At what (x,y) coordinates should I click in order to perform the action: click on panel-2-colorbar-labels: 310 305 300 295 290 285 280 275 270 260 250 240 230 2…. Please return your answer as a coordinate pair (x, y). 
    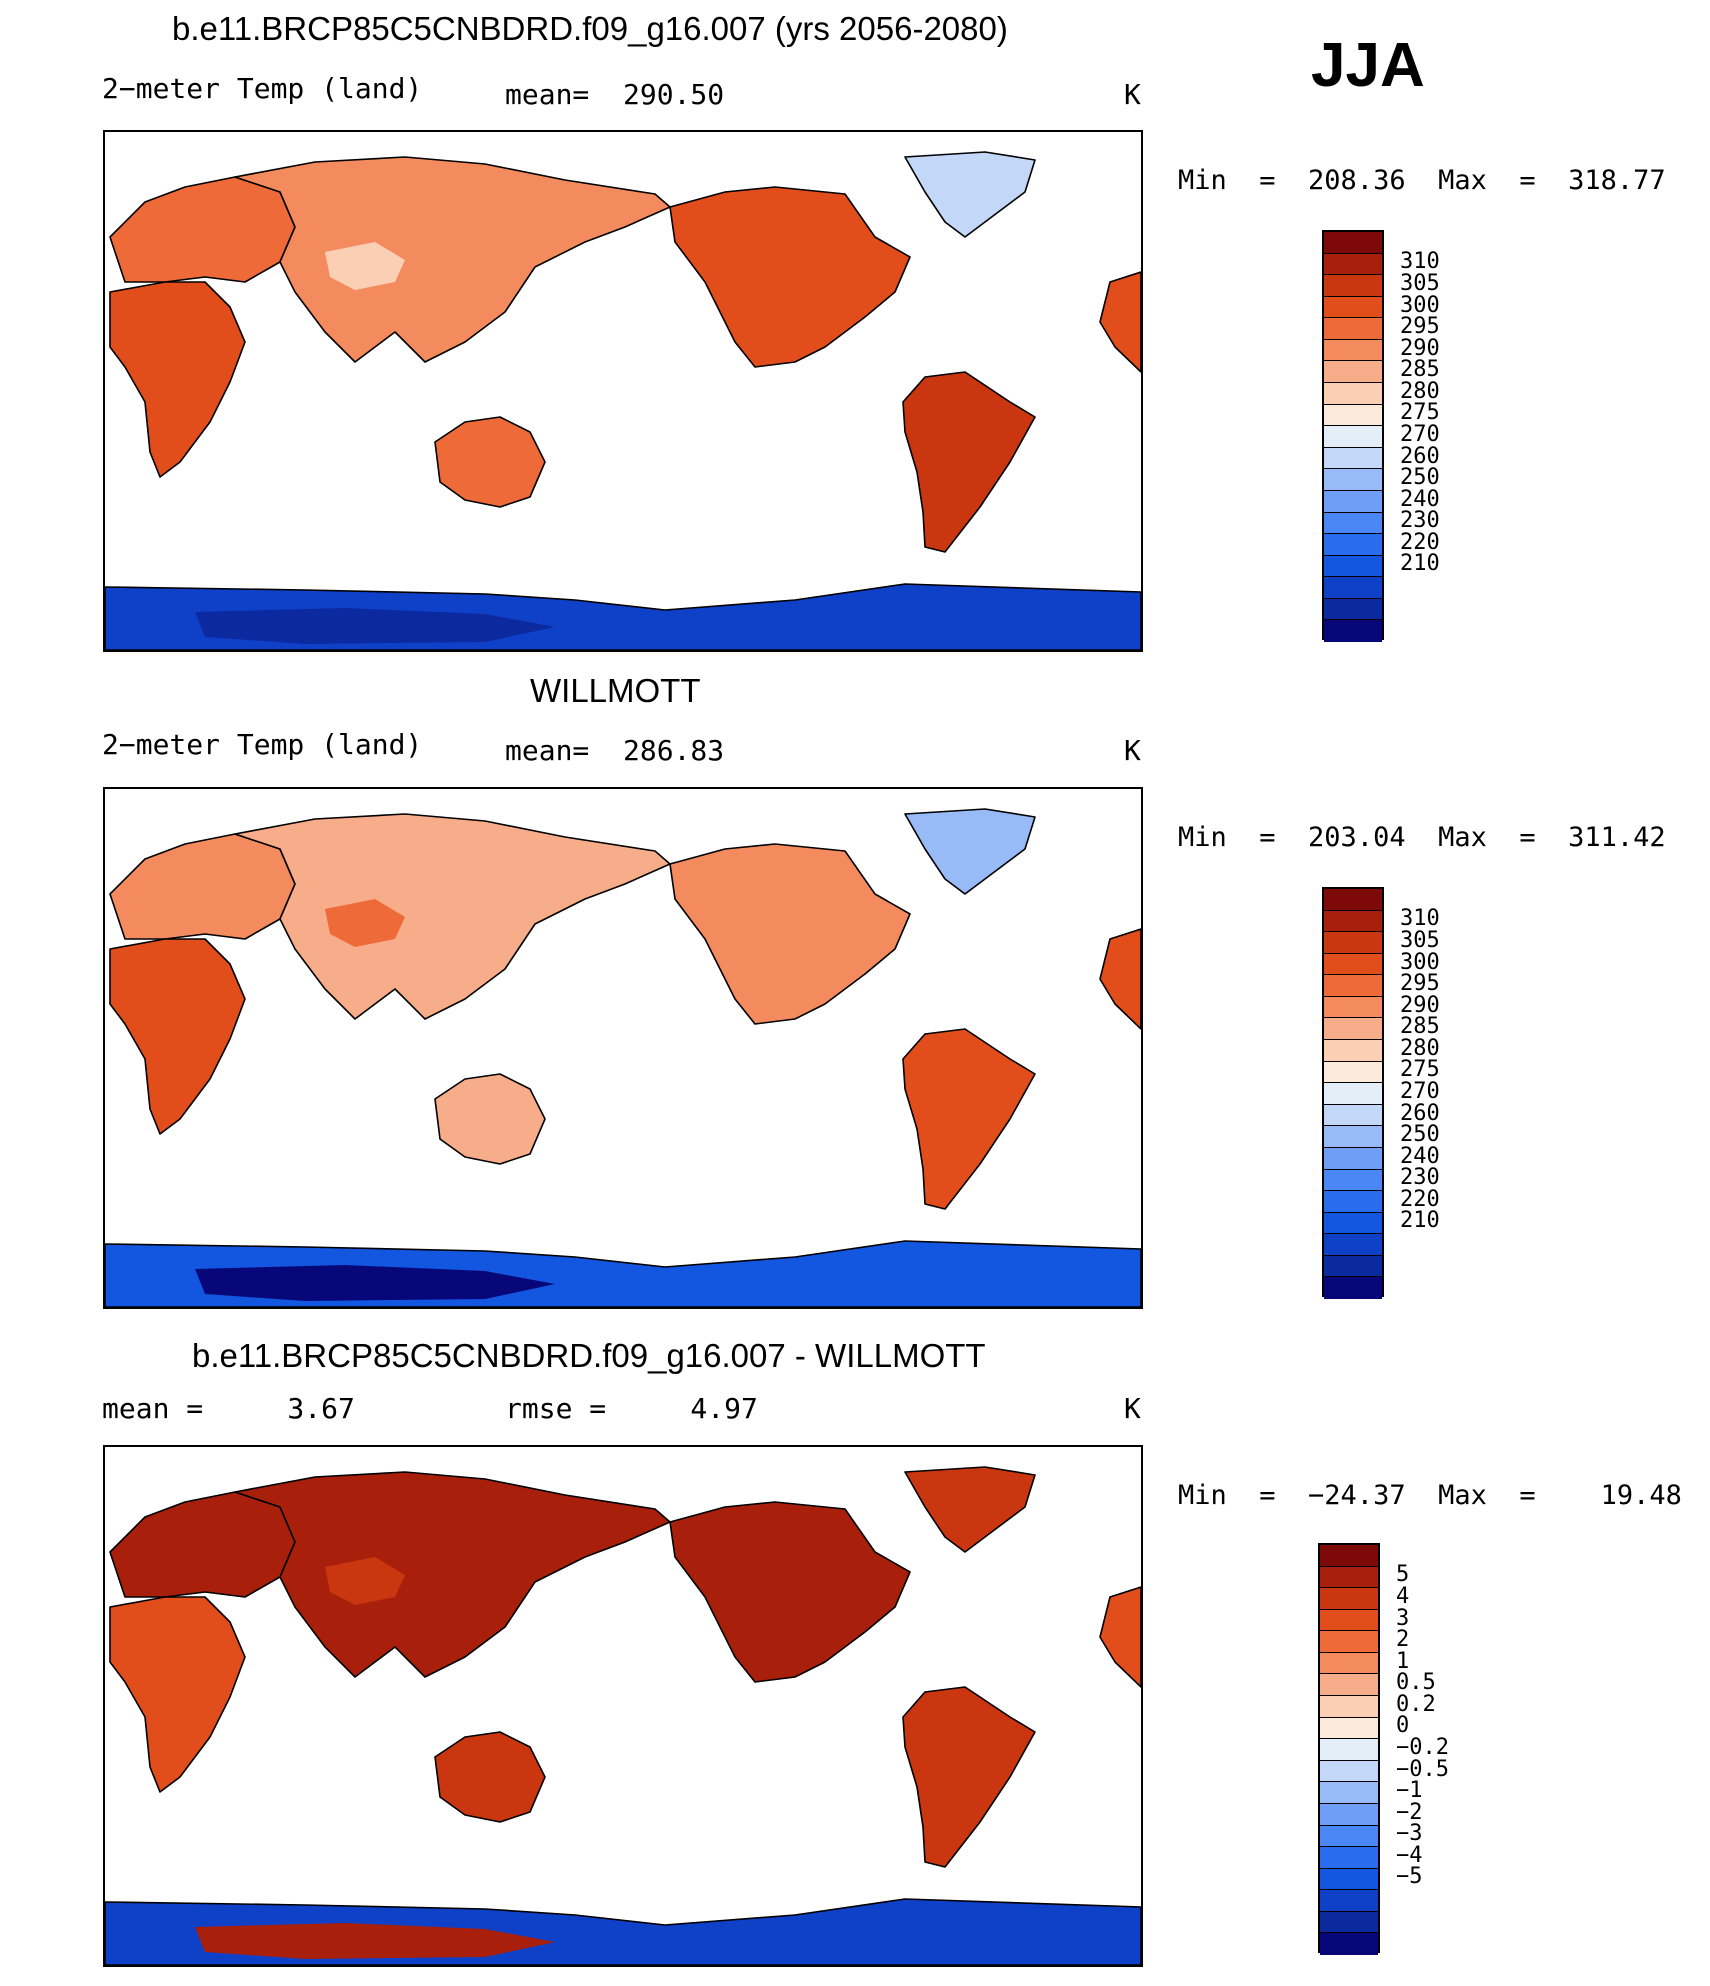
    Looking at the image, I should click on (1460, 1092).